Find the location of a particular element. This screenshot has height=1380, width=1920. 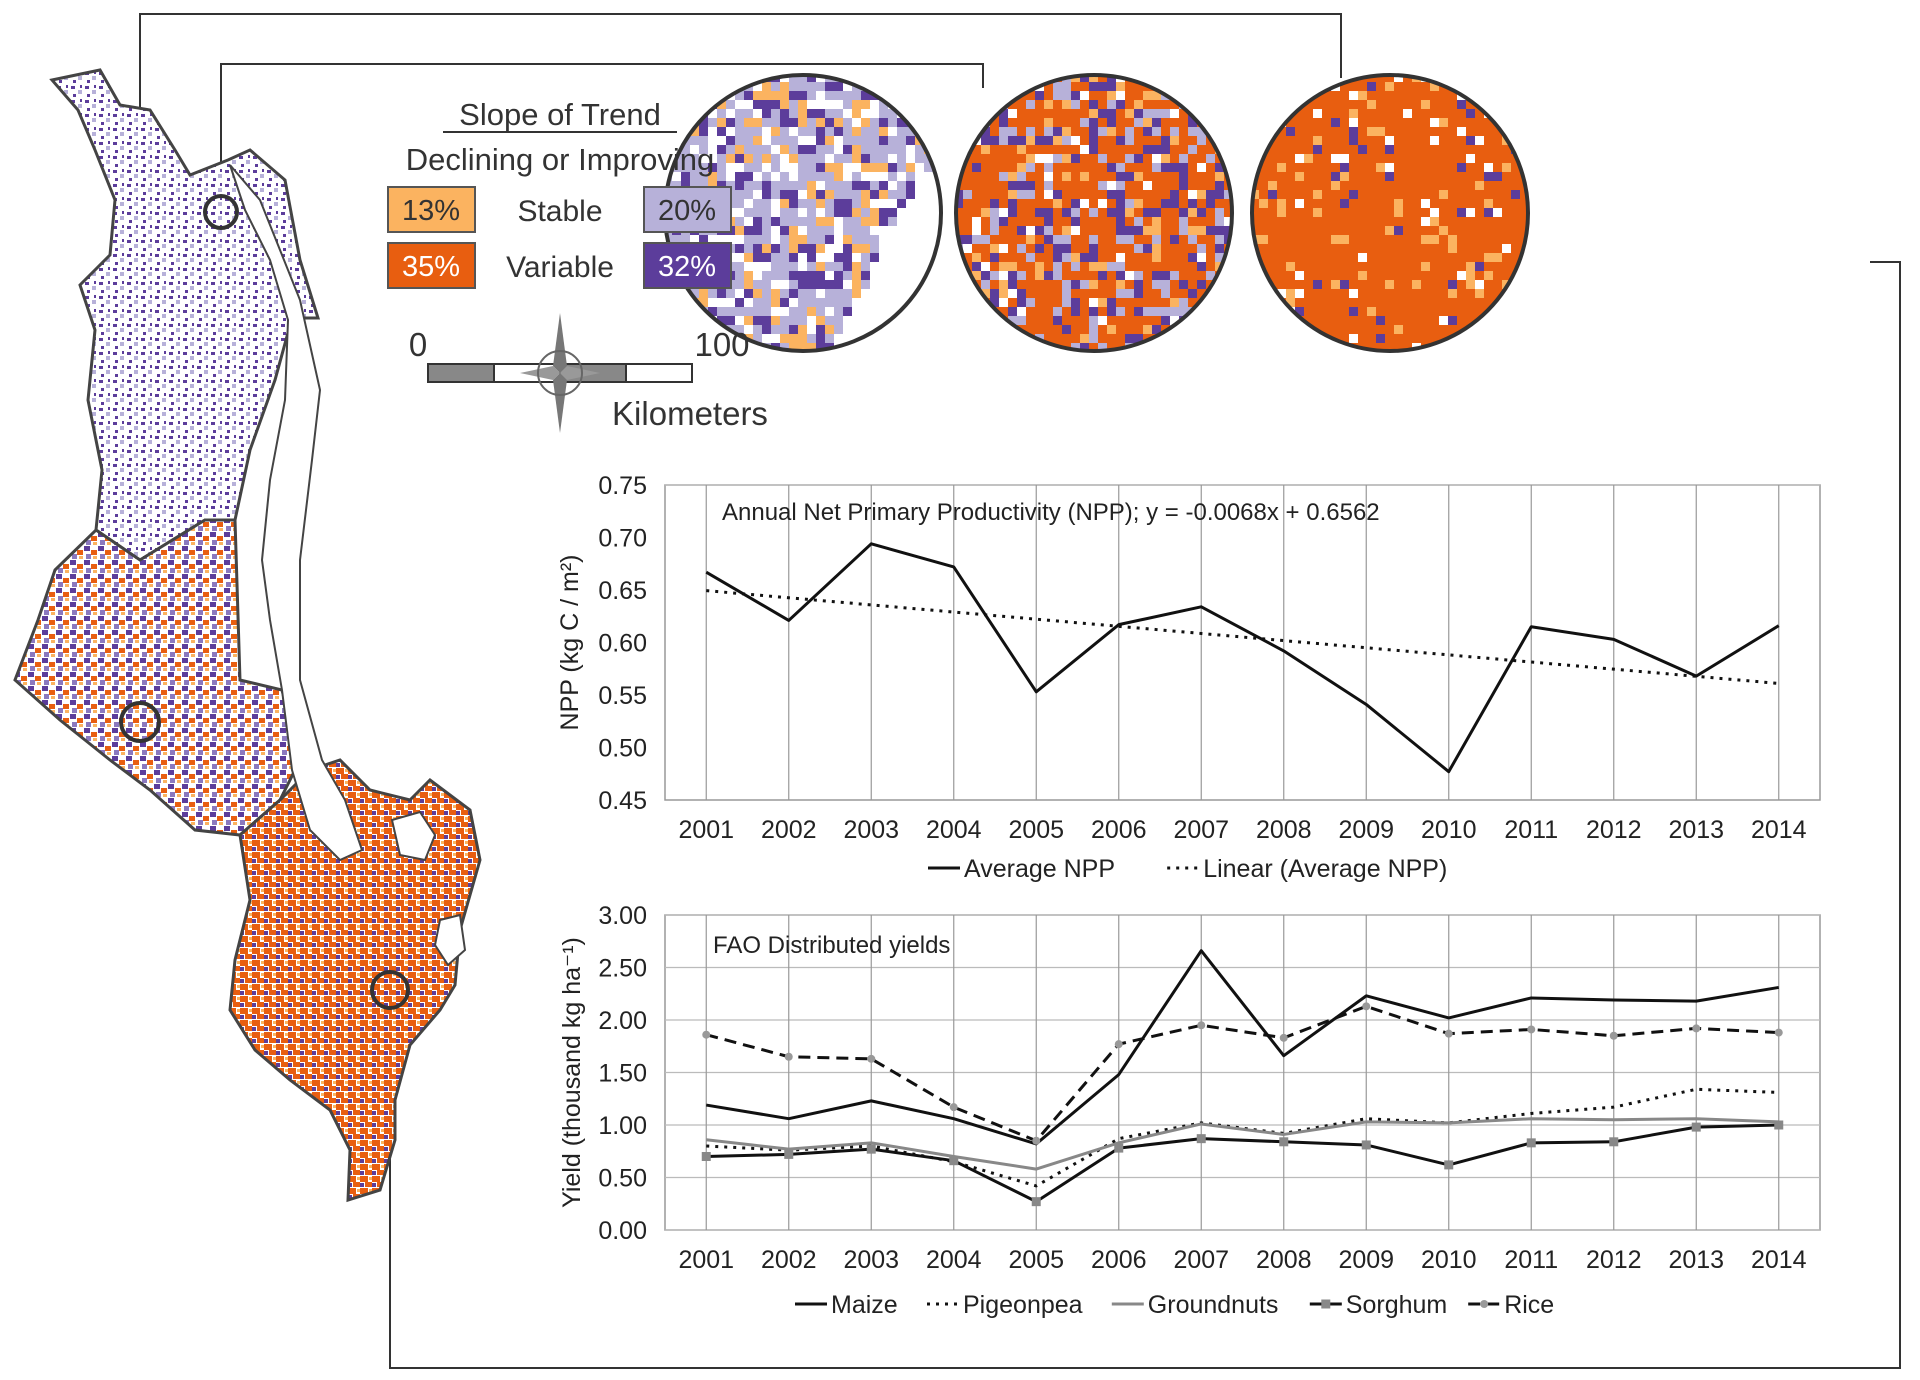

series-line-average-npp is located at coordinates (1242, 658).